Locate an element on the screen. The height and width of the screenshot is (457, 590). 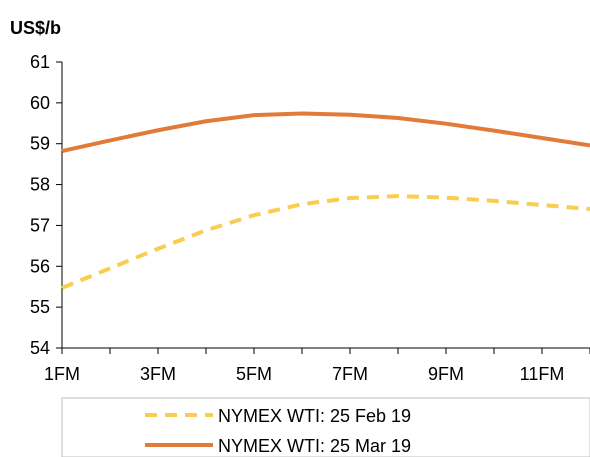
x-tick-label: 9FM is located at coordinates (446, 374).